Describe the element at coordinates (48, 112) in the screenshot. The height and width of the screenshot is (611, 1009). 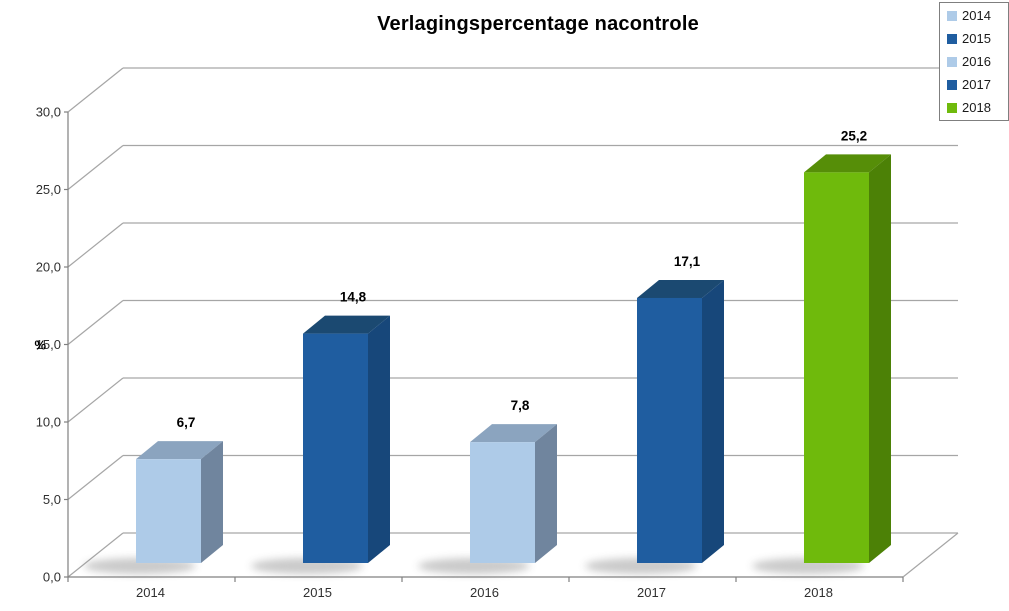
I see `y-tick-label: 30,0` at that location.